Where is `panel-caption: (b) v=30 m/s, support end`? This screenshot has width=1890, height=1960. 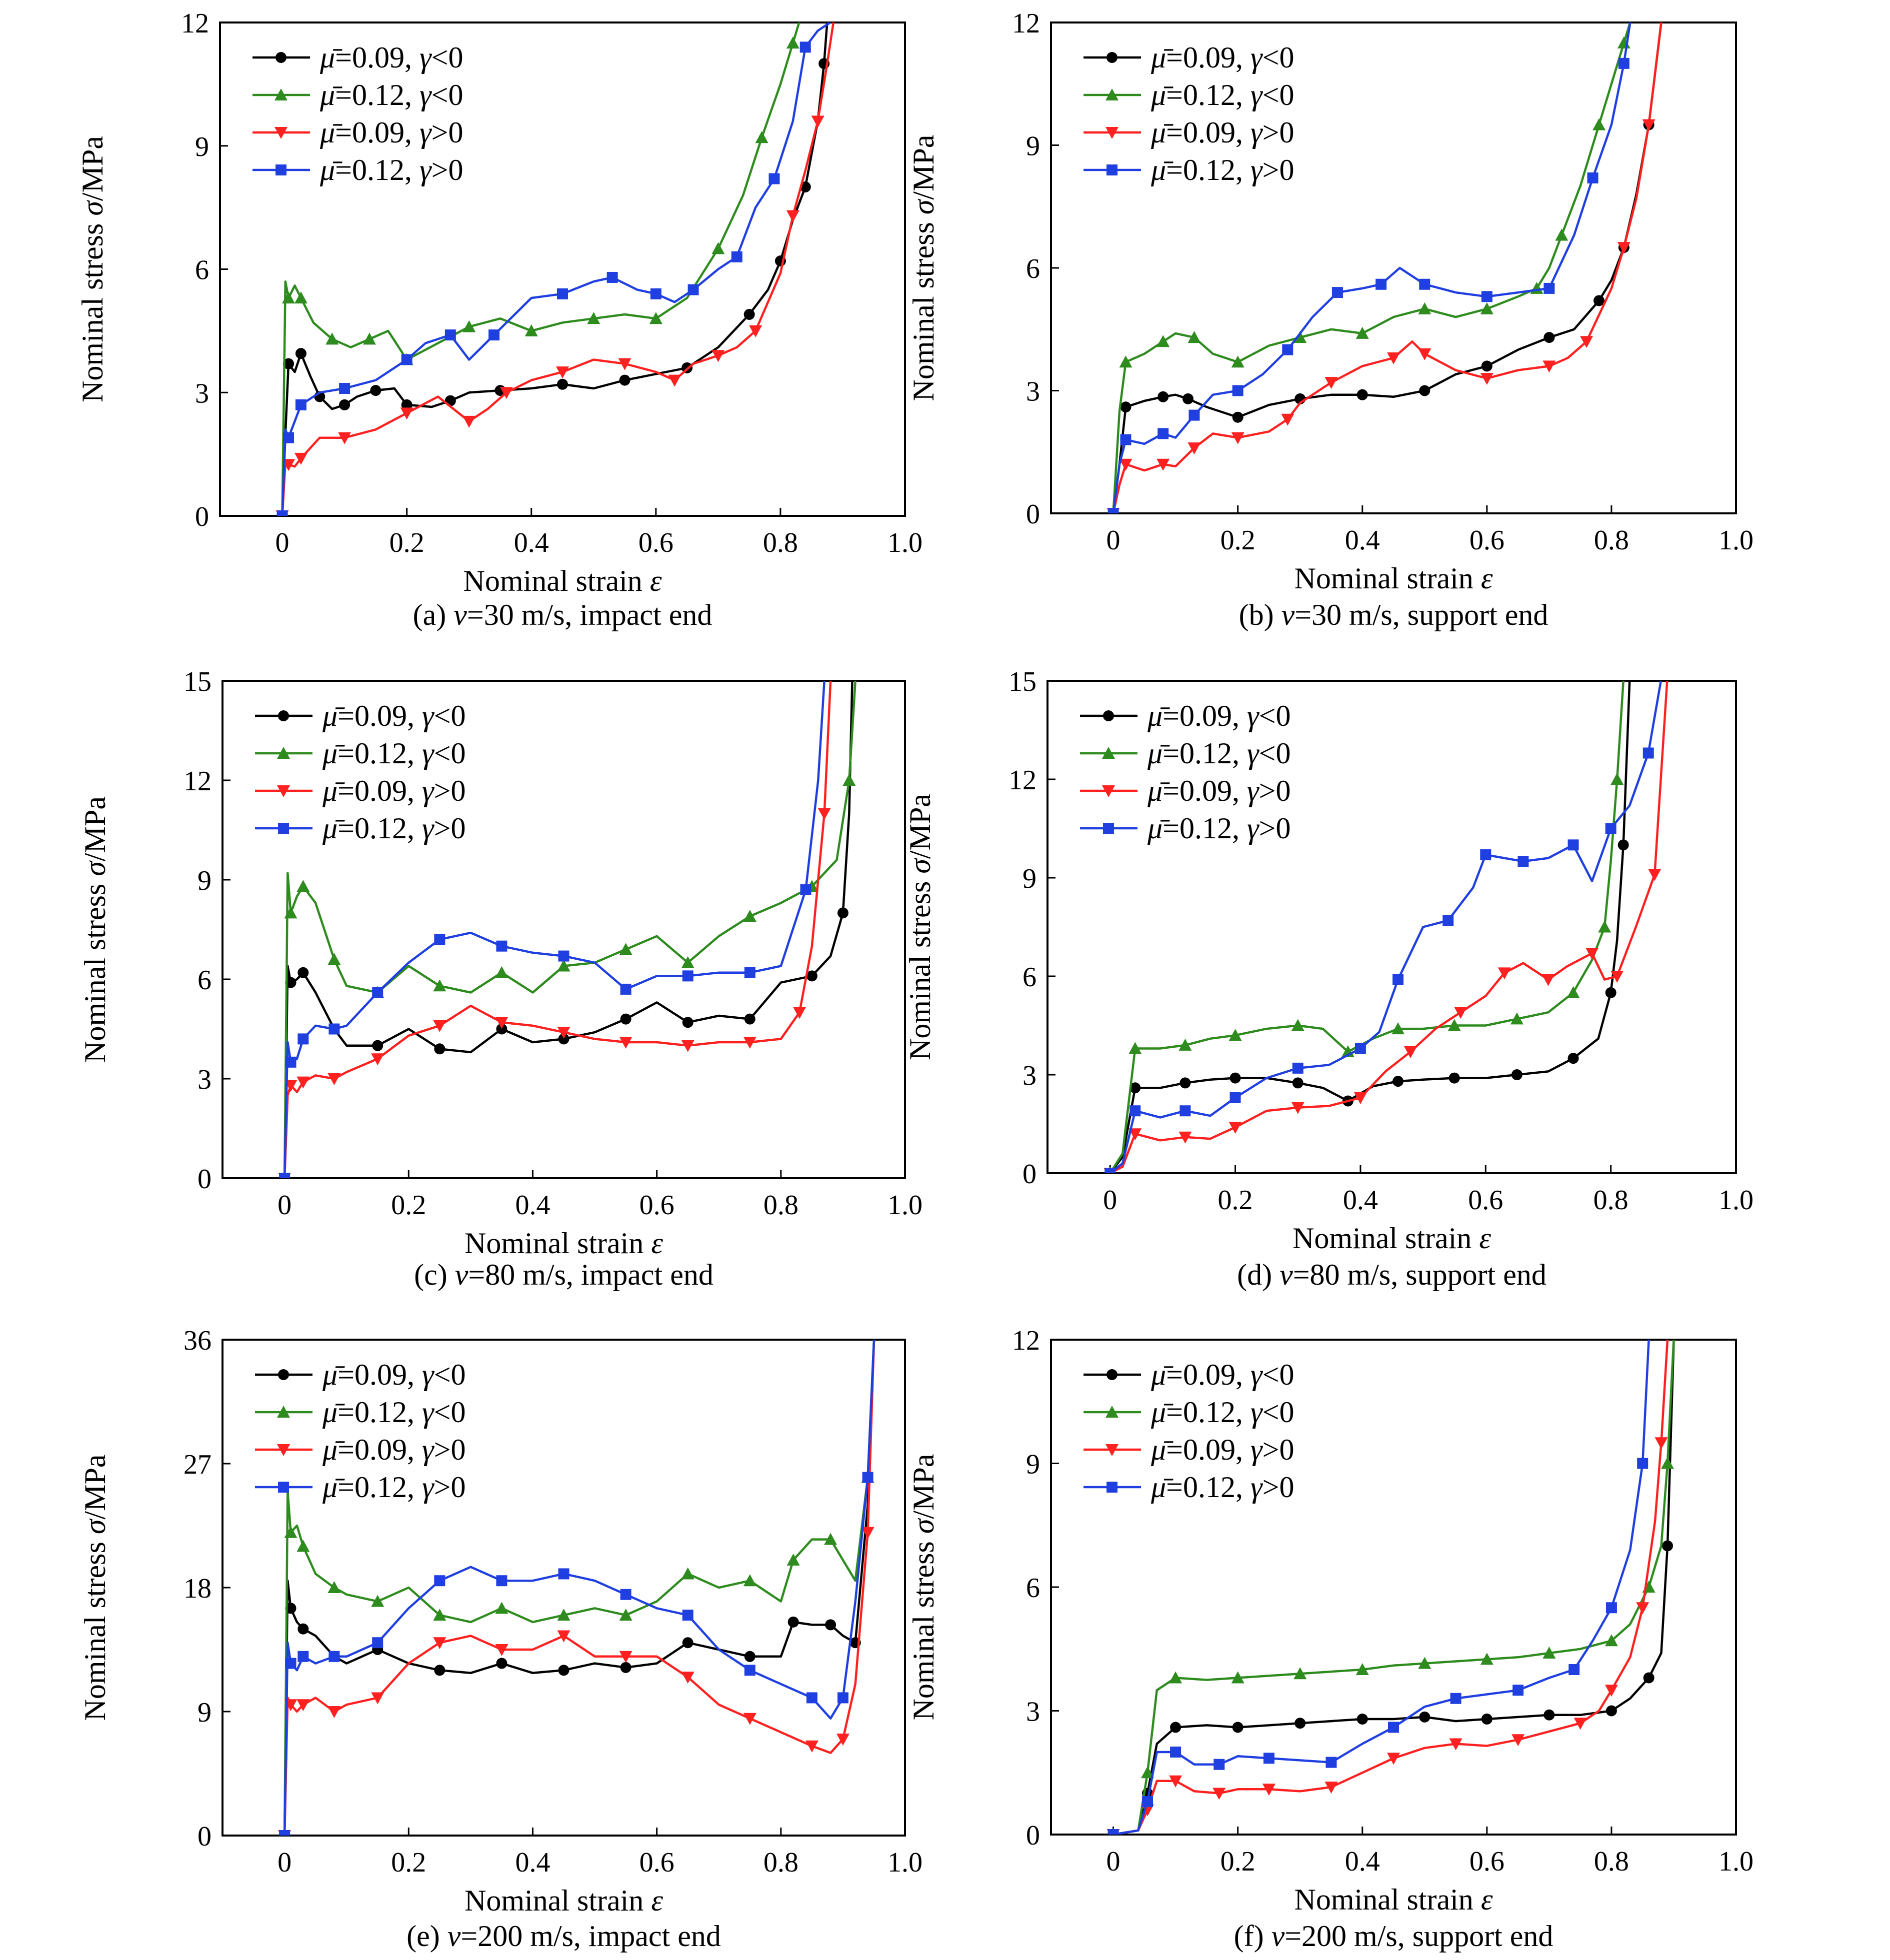
panel-caption: (b) v=30 m/s, support end is located at coordinates (1393, 615).